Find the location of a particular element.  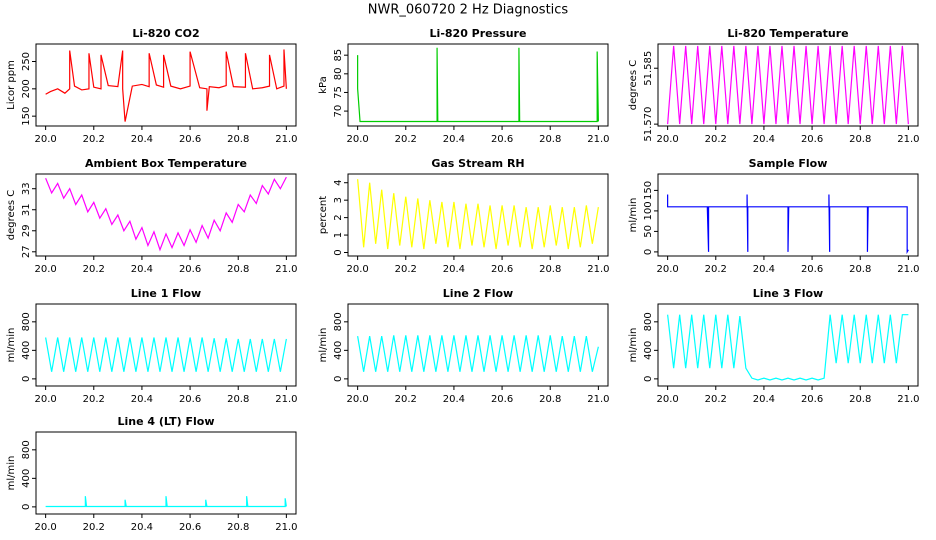

y-axis-label: degrees C is located at coordinates (633, 85).